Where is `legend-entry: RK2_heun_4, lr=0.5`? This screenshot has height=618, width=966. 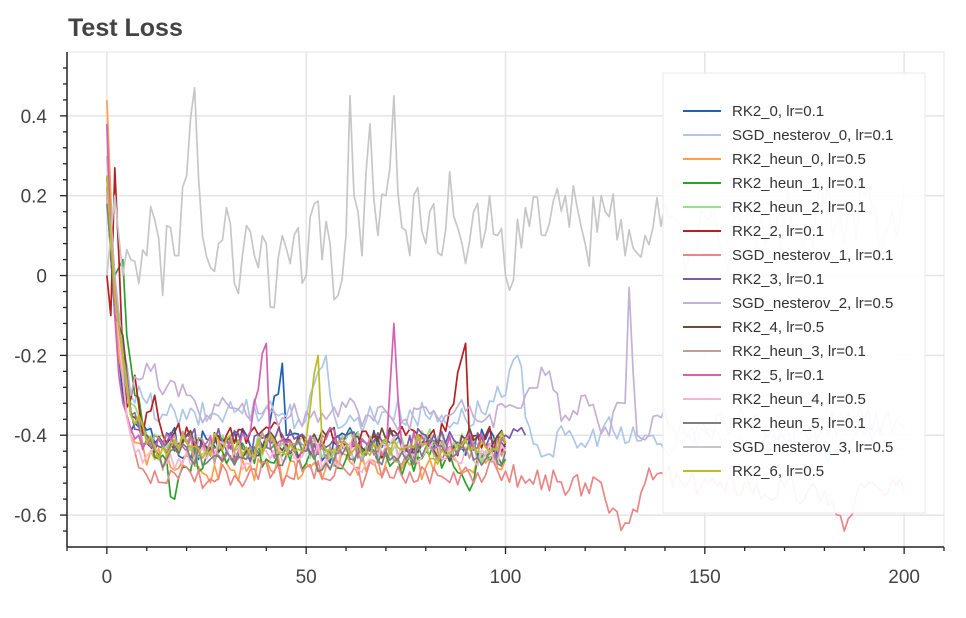 legend-entry: RK2_heun_4, lr=0.5 is located at coordinates (799, 399).